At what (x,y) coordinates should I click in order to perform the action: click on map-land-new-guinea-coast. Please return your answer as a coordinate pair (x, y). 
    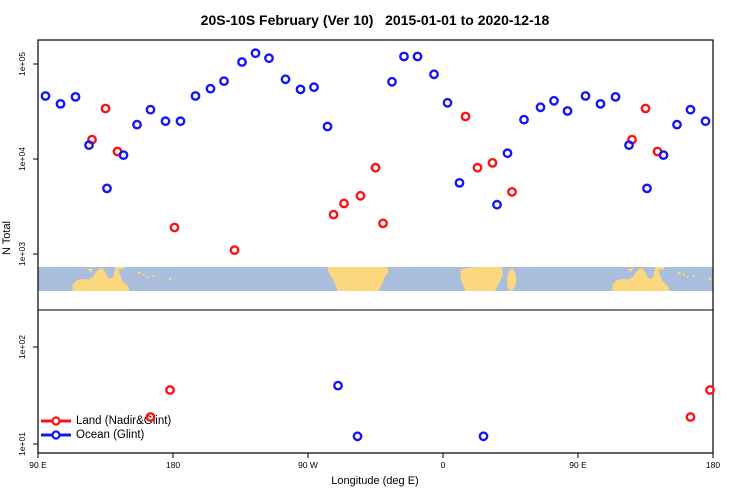
    Looking at the image, I should click on (119, 268).